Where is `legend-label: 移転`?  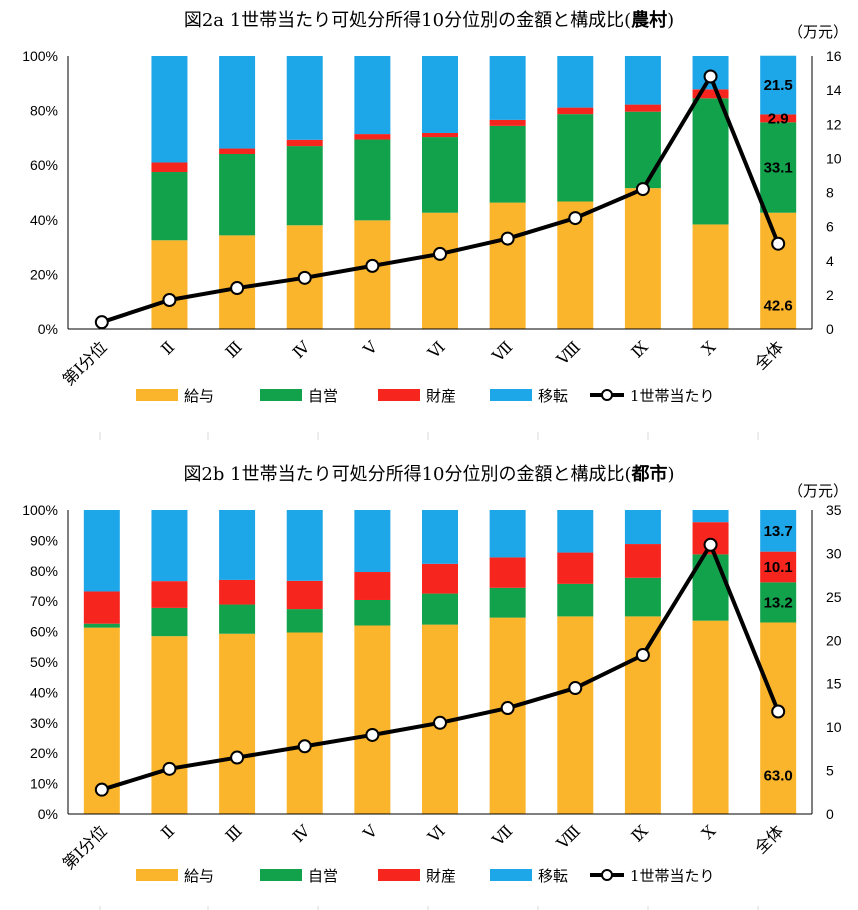 legend-label: 移転 is located at coordinates (553, 396).